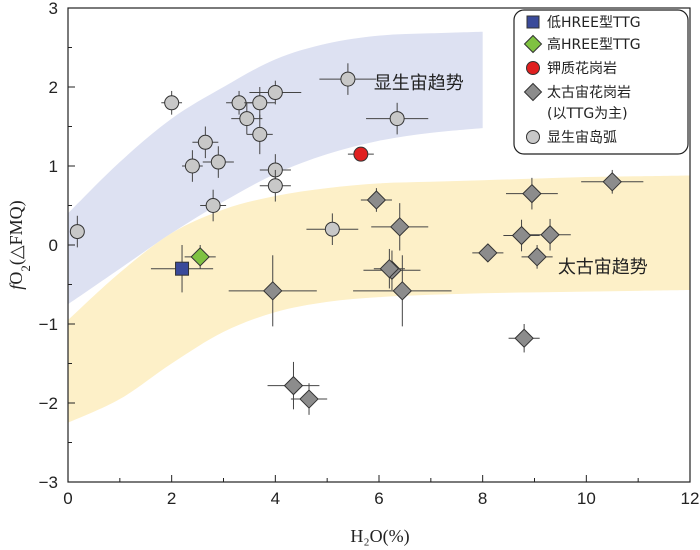 The height and width of the screenshot is (550, 700). What do you see at coordinates (594, 44) in the screenshot?
I see `legend-label: 高HREE型TTG` at bounding box center [594, 44].